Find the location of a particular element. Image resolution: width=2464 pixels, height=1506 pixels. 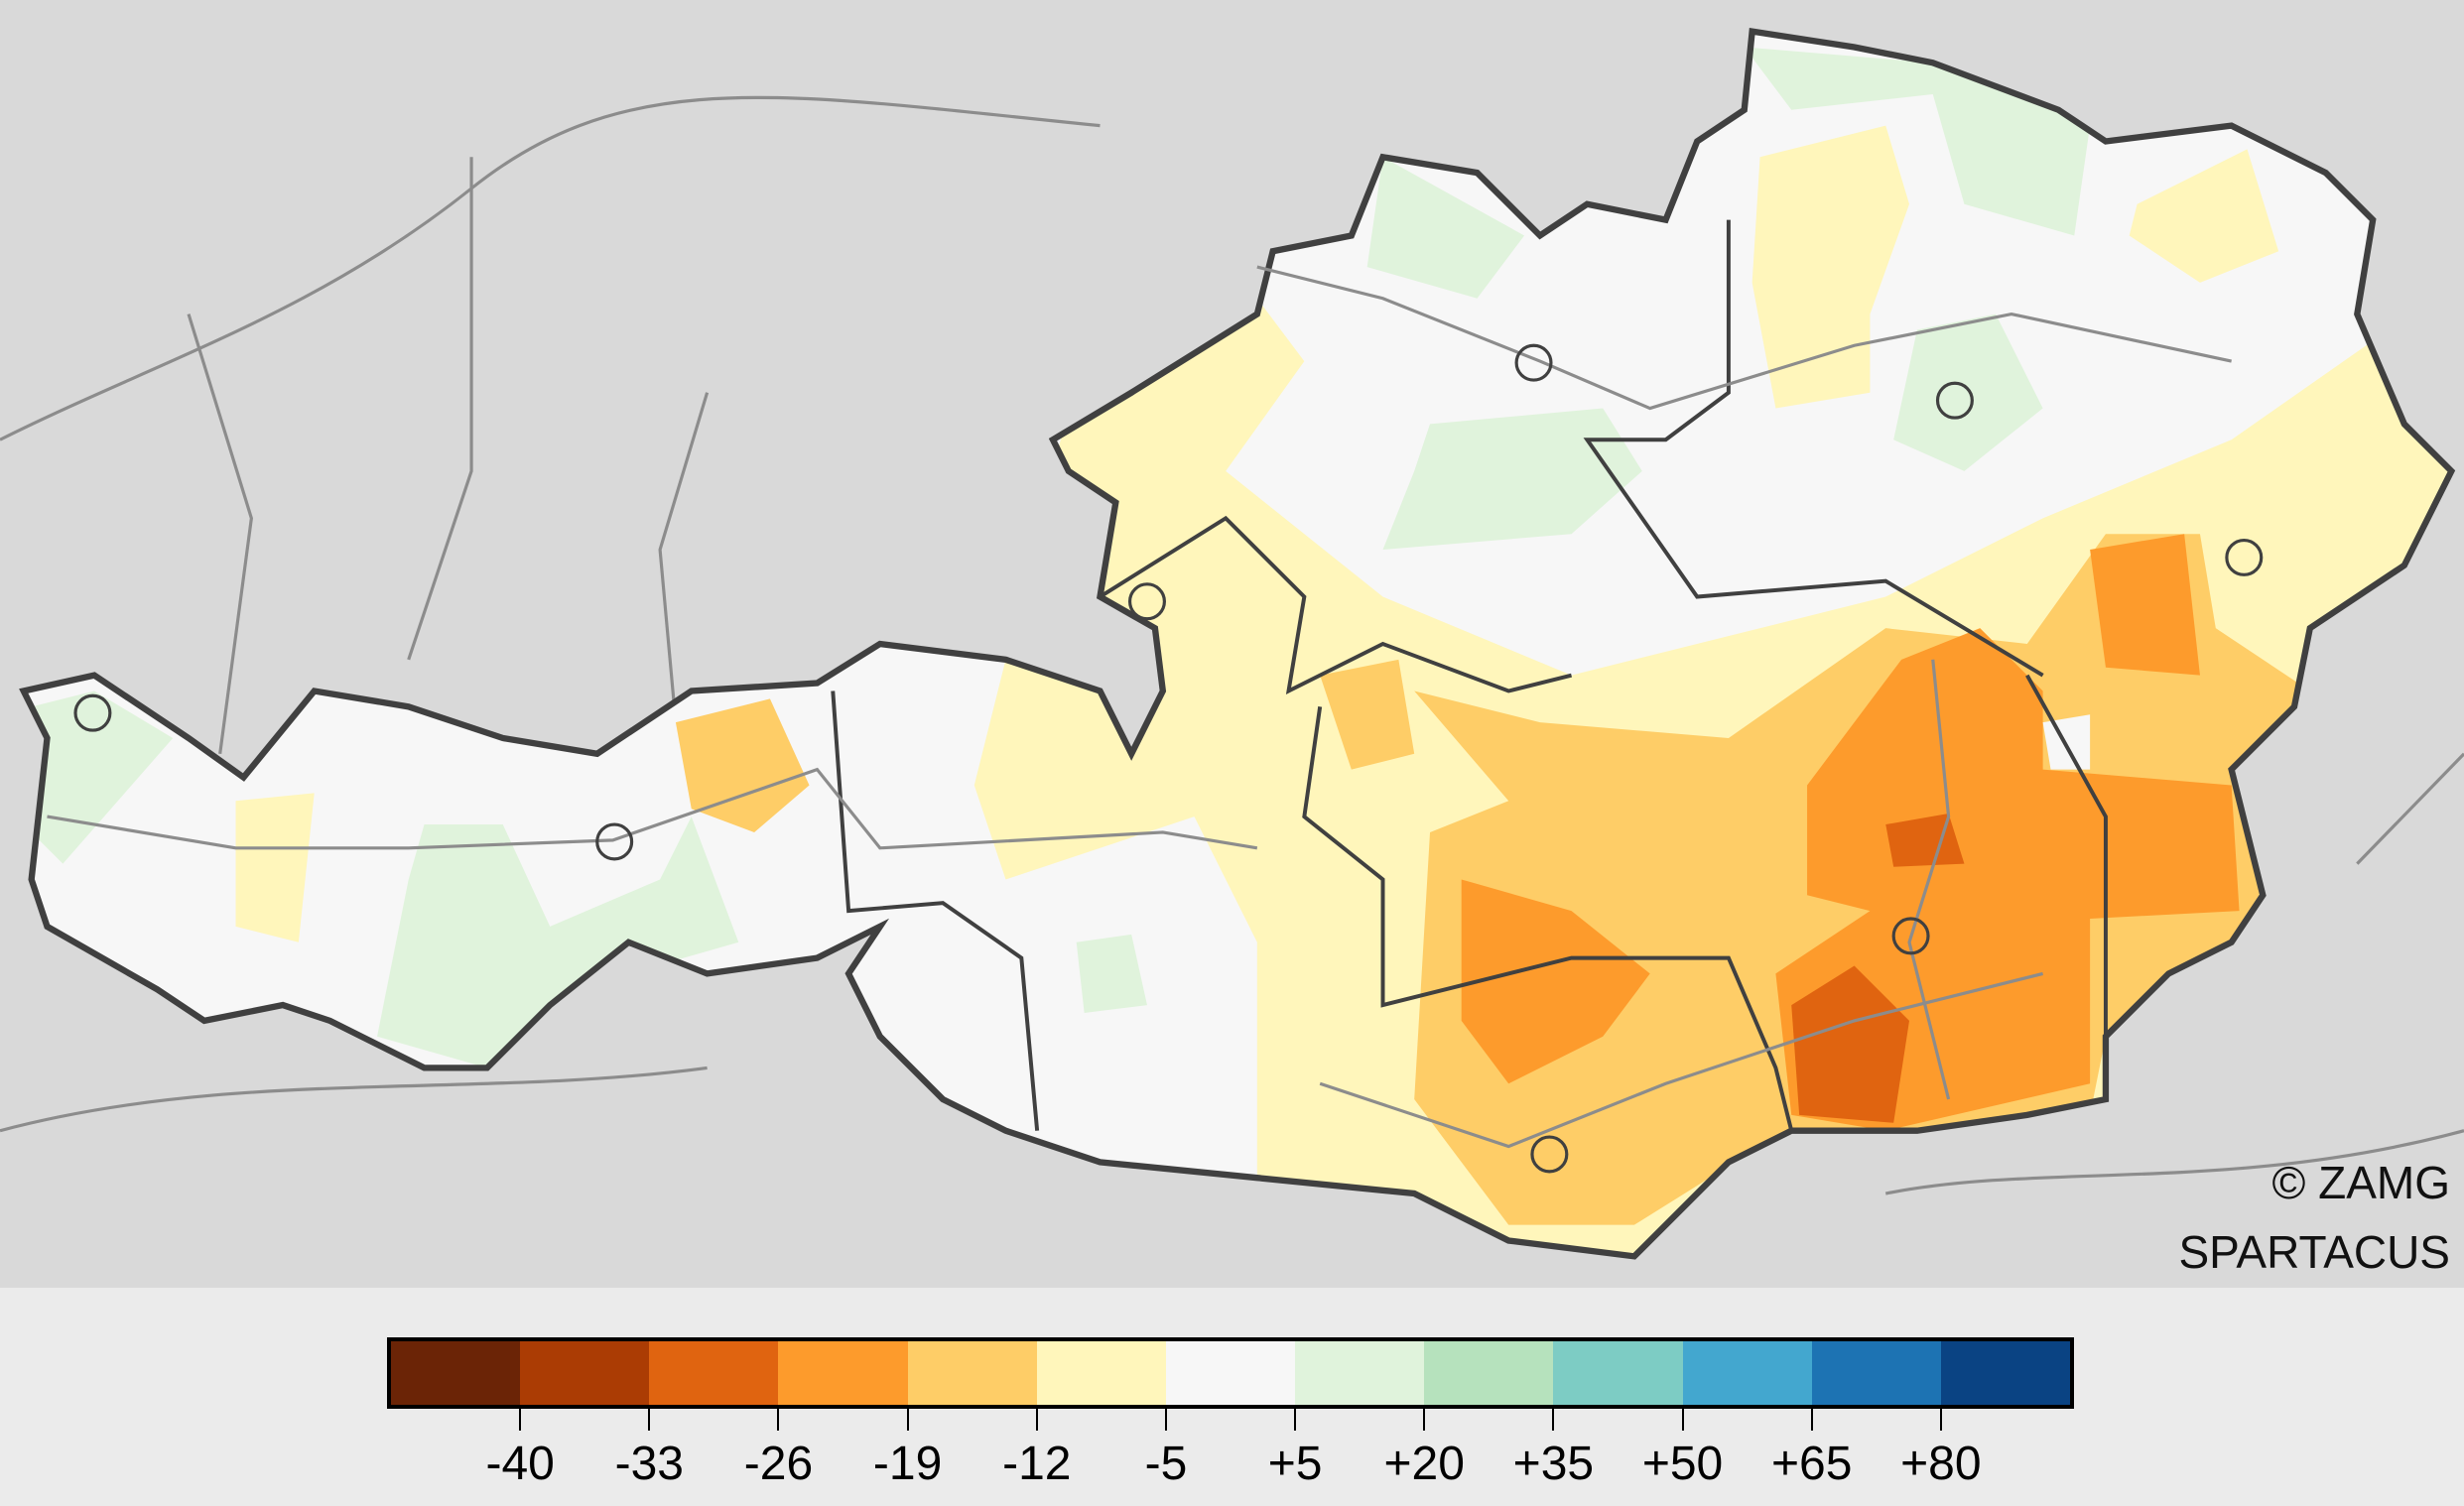

legend-tick-label: +65 is located at coordinates (1811, 1464).